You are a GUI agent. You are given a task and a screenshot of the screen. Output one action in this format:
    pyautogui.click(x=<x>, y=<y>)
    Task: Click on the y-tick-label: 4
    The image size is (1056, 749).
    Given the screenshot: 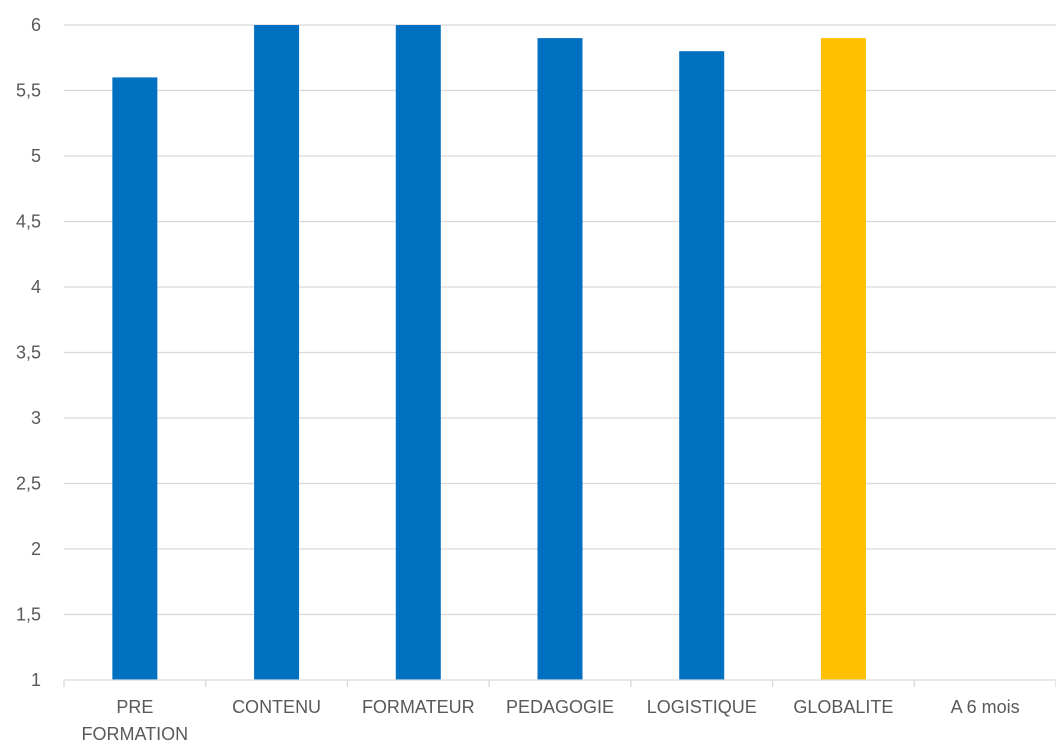 What is the action you would take?
    pyautogui.click(x=36, y=287)
    